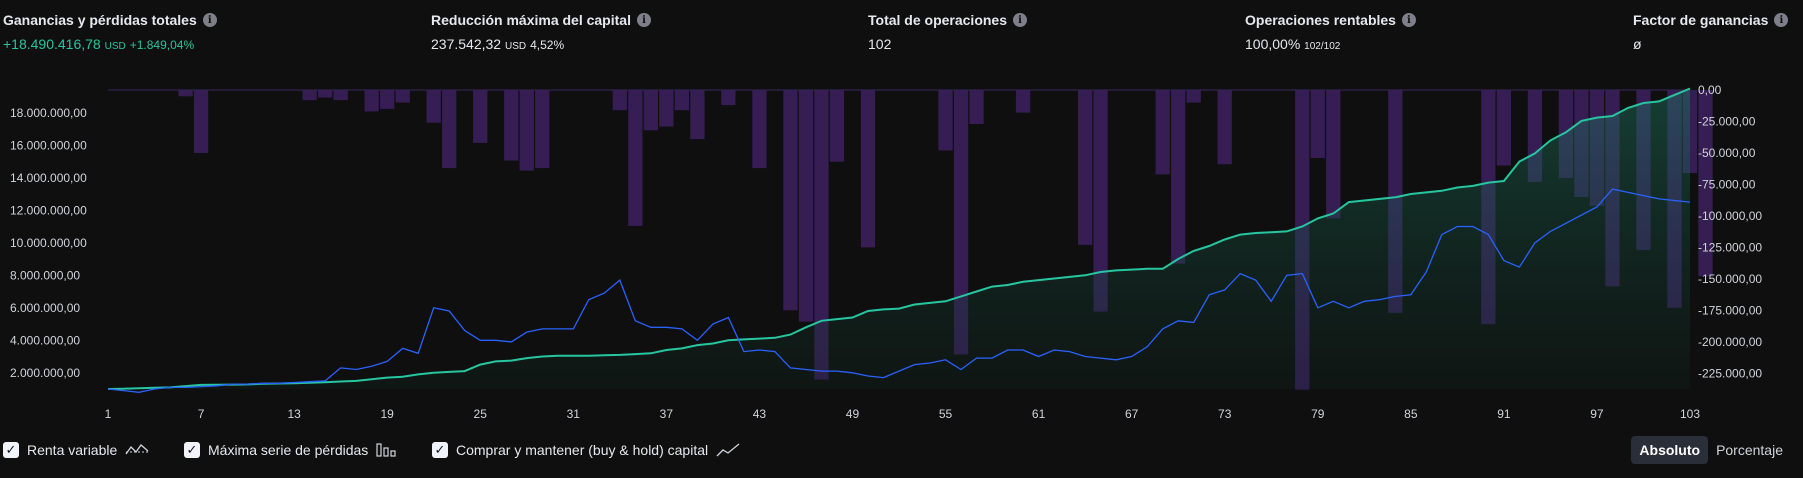 Image resolution: width=1803 pixels, height=478 pixels. I want to click on x-tick-label: 7, so click(201, 414).